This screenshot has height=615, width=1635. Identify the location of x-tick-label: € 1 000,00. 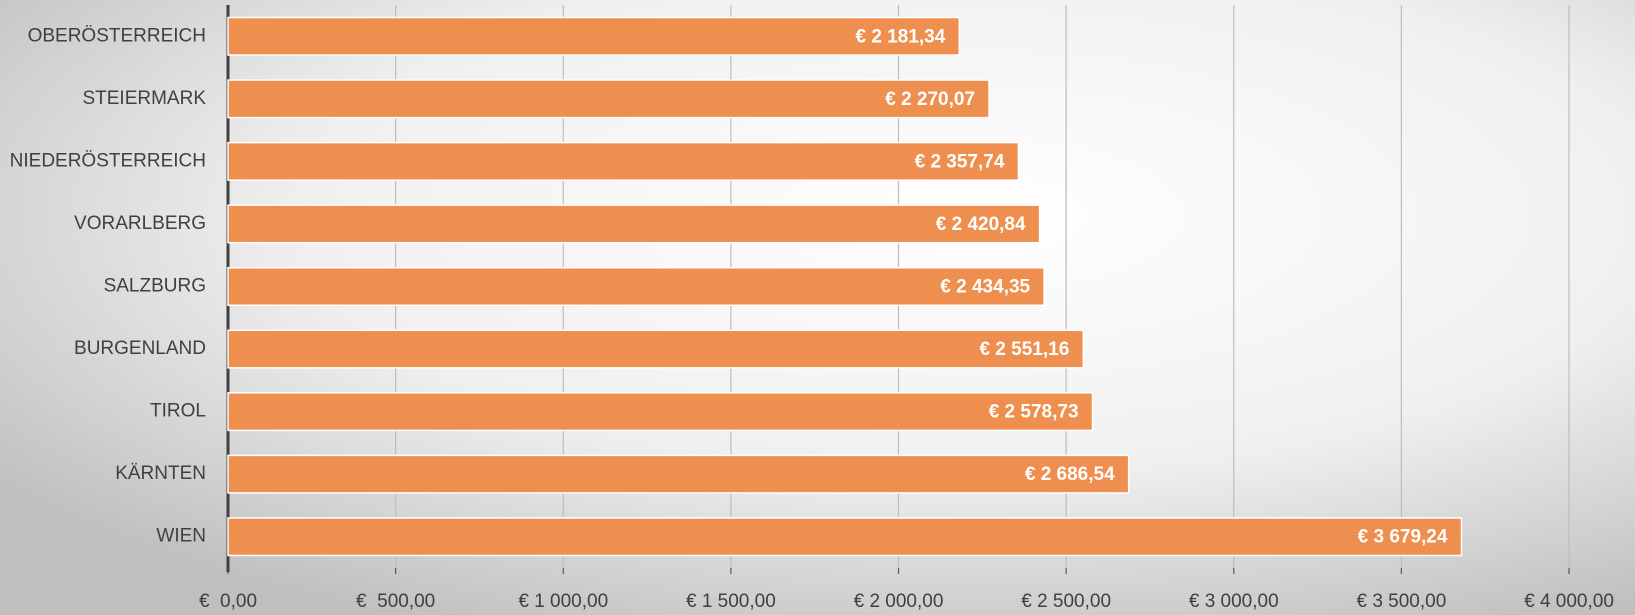
(563, 601).